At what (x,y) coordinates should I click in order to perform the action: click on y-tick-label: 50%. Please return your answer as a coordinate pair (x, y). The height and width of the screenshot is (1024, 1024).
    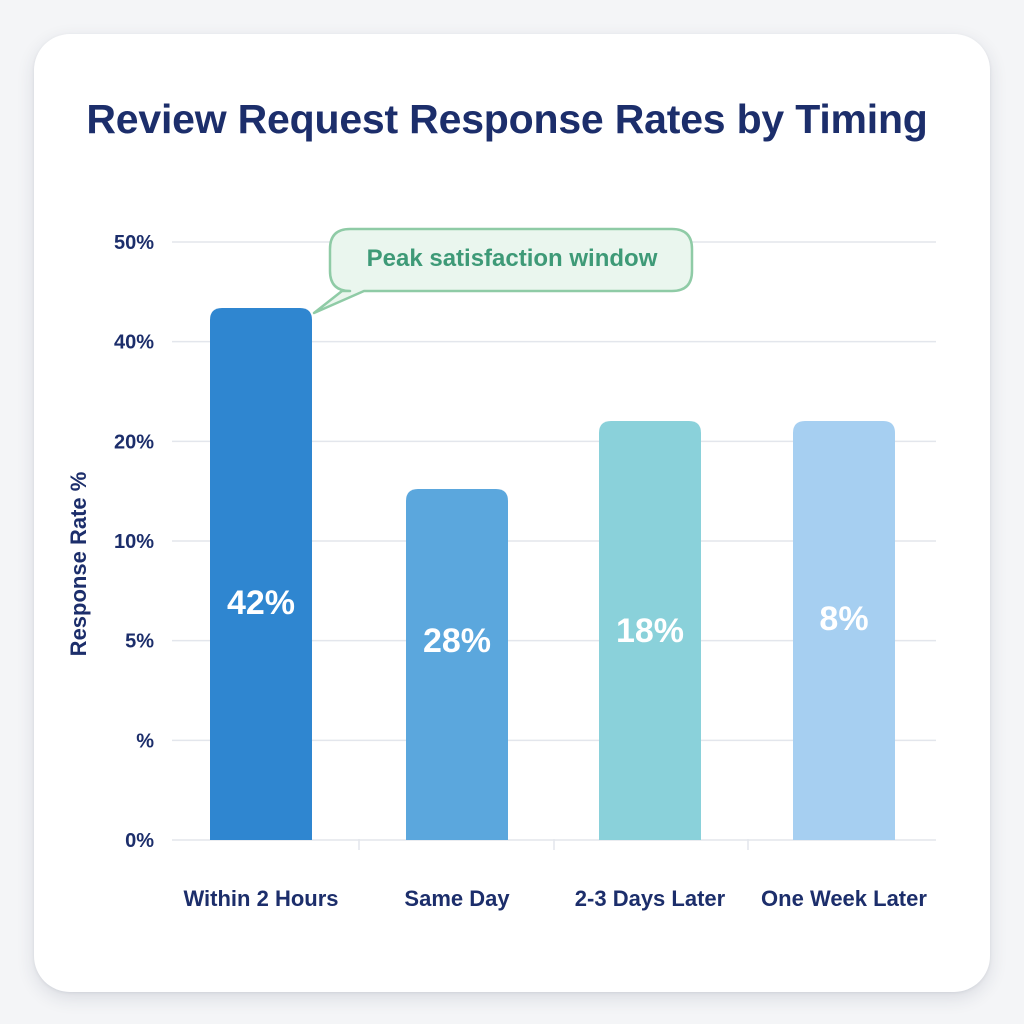
    Looking at the image, I should click on (134, 243).